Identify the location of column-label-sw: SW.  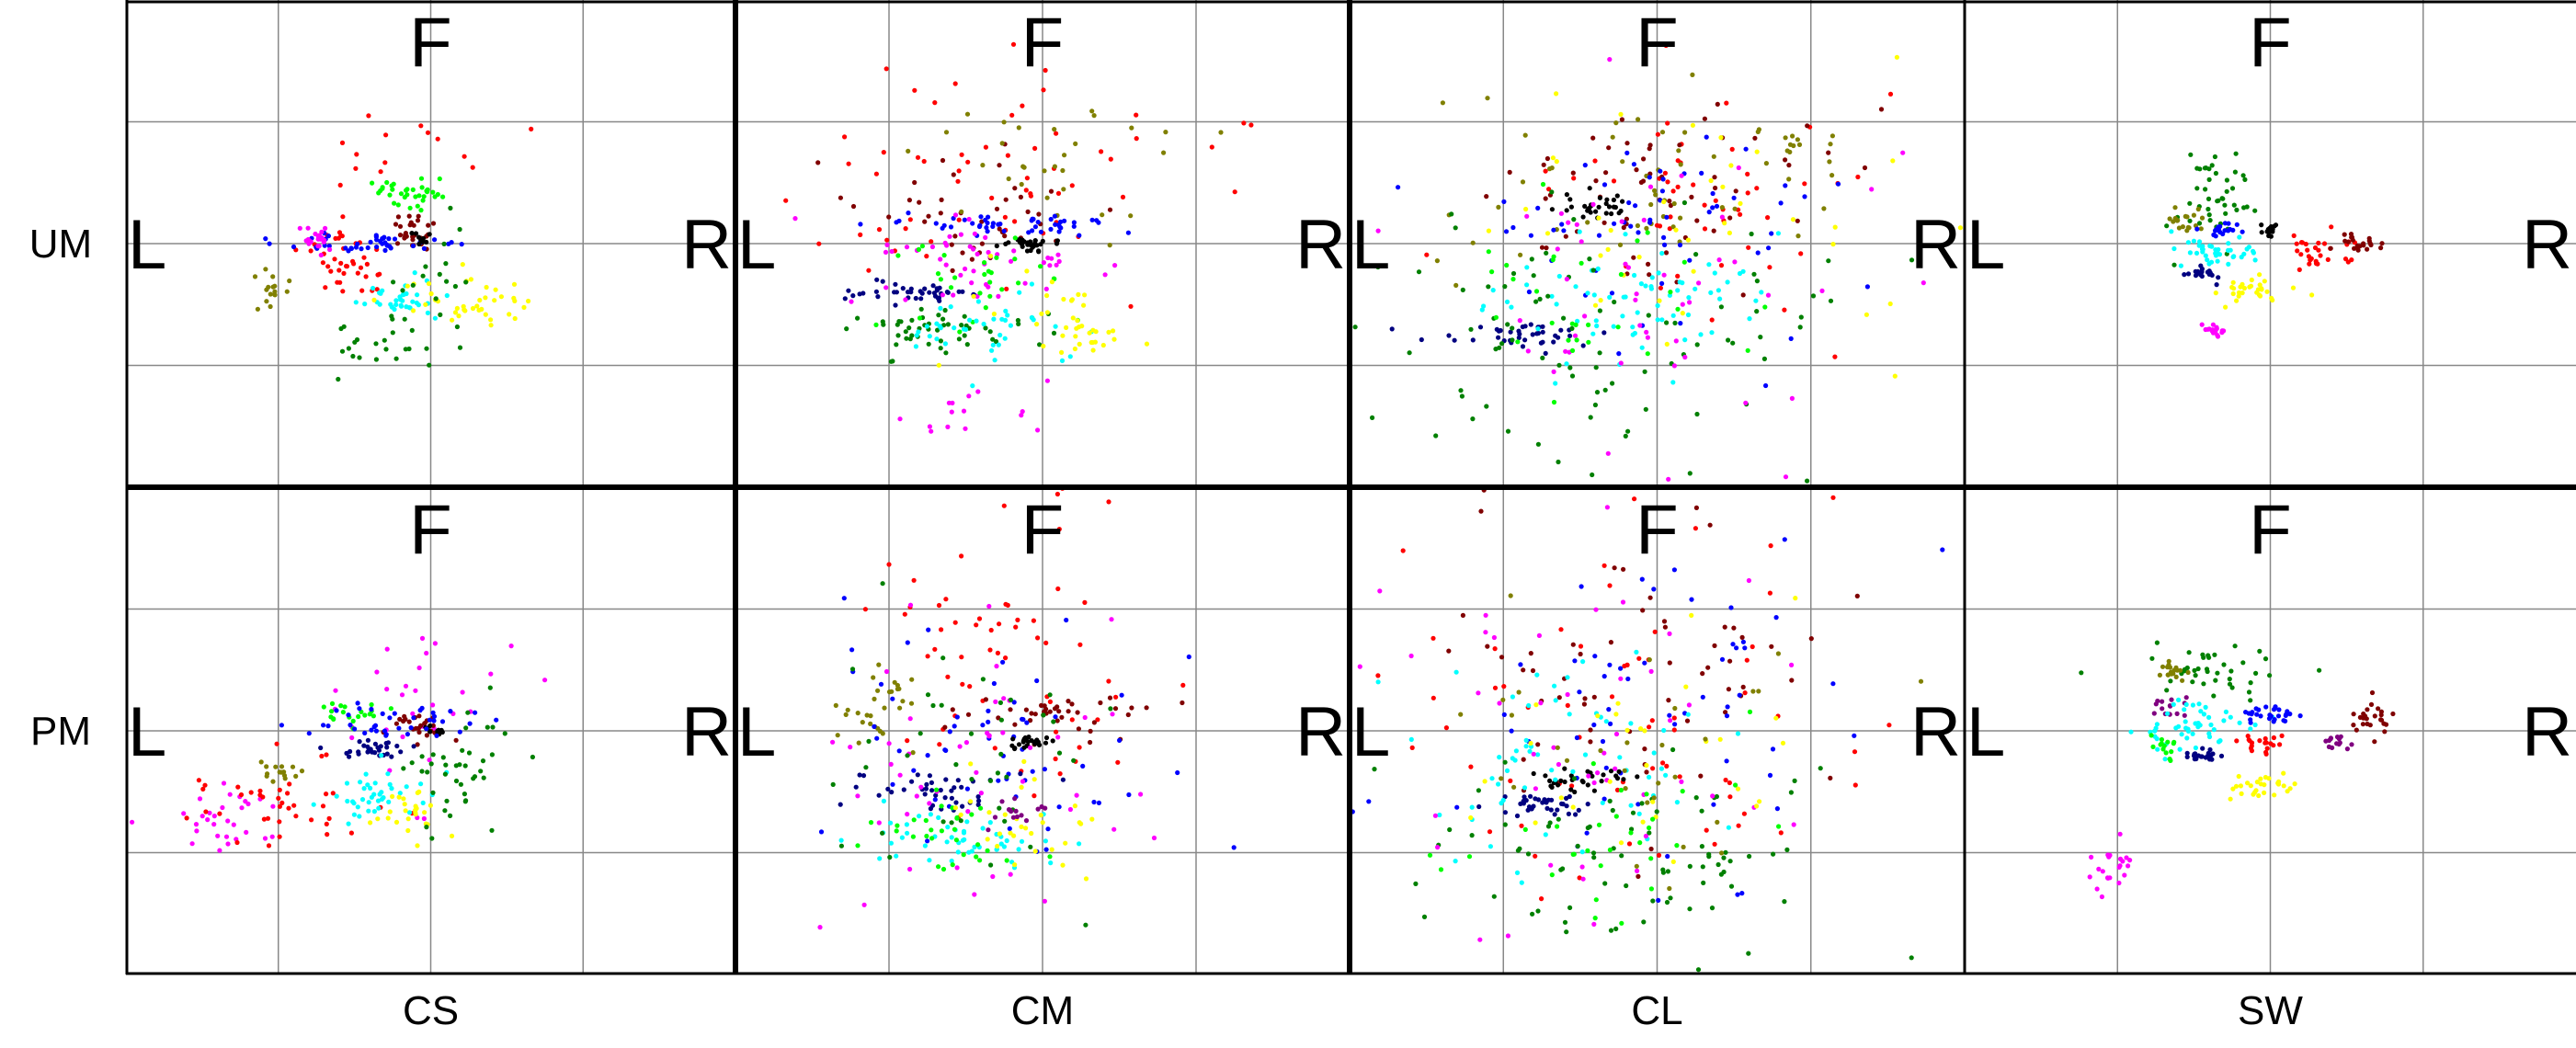
(2270, 1010).